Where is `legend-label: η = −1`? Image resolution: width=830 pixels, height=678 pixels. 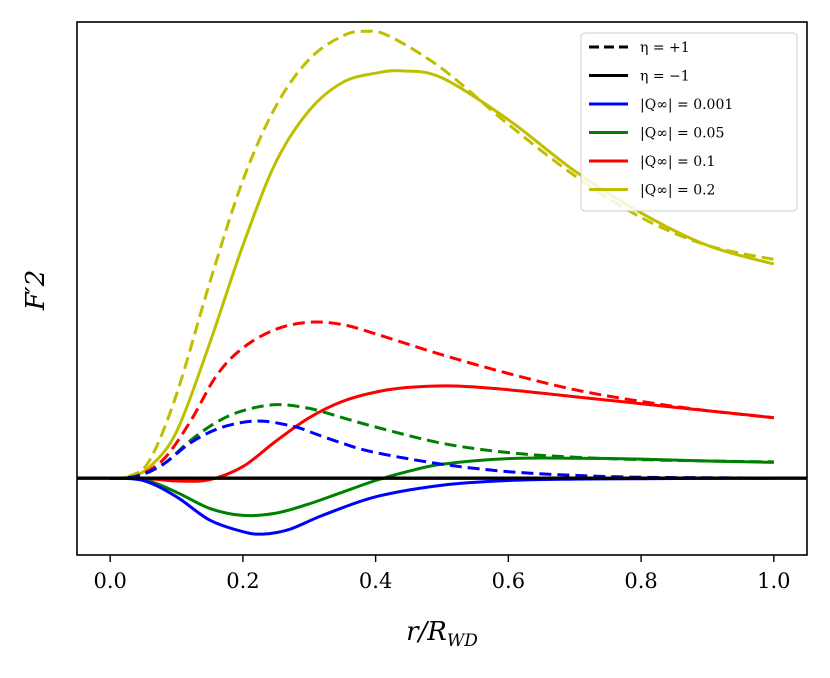
legend-label: η = −1 is located at coordinates (665, 77).